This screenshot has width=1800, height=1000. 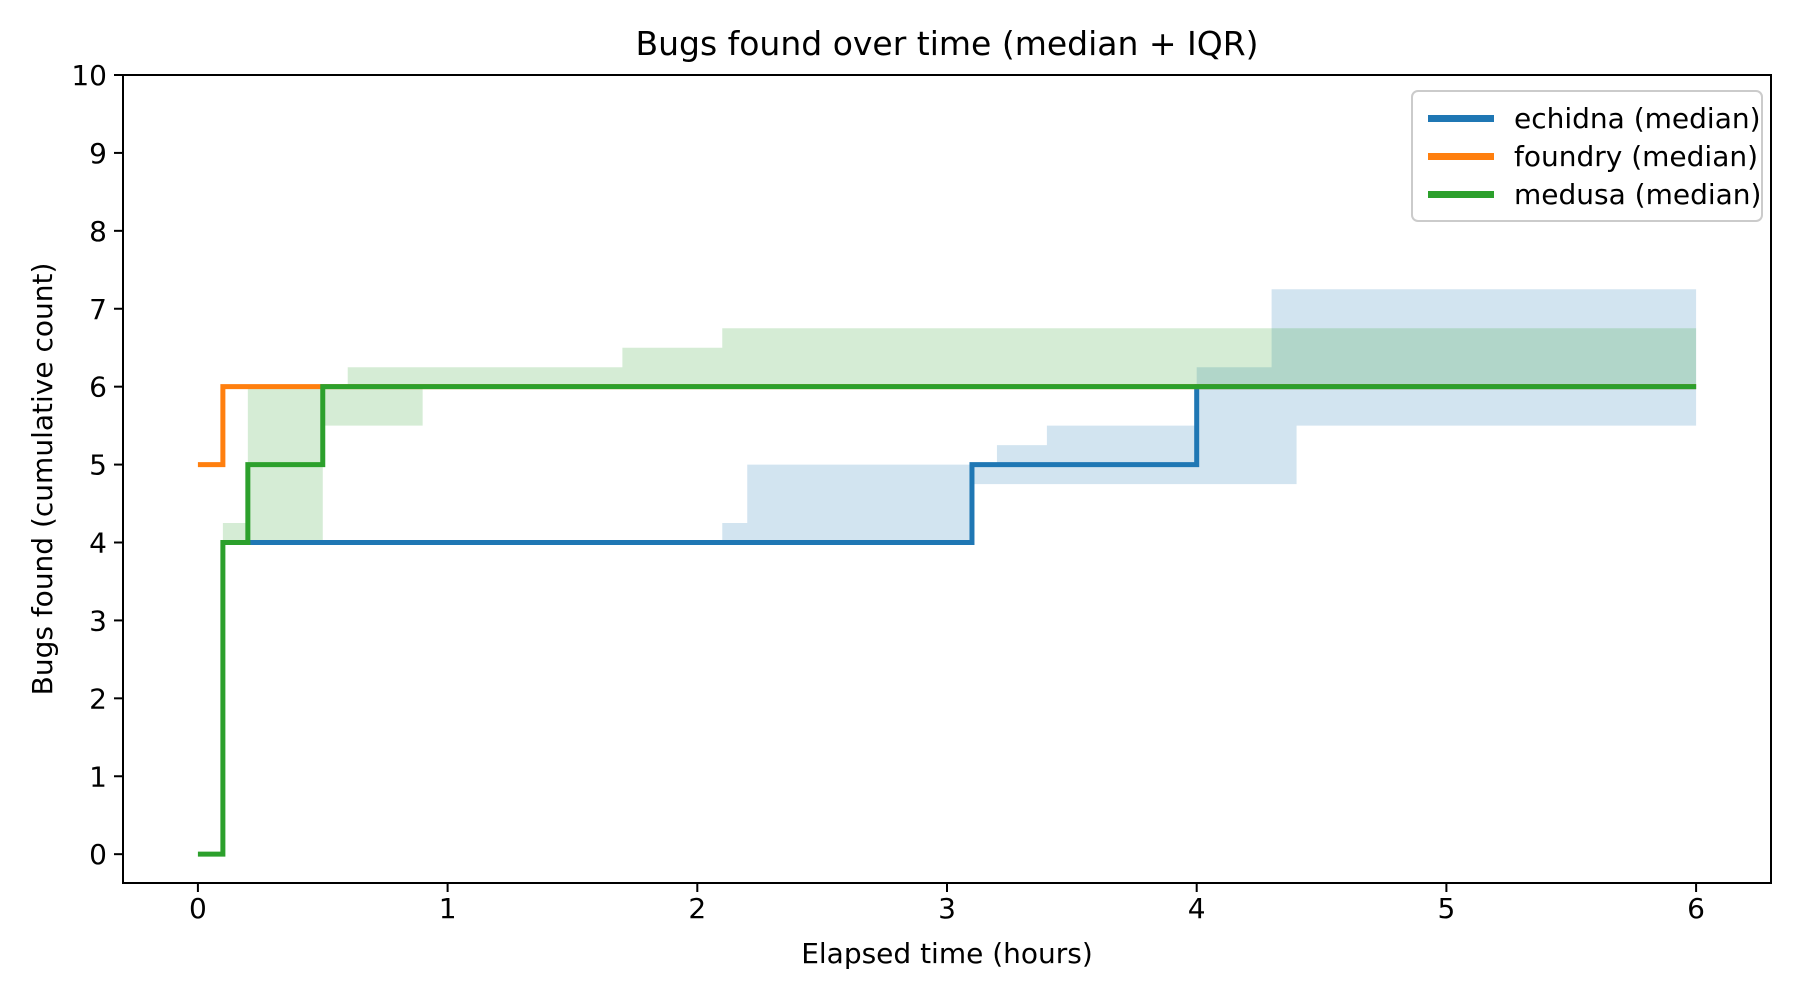 What do you see at coordinates (1638, 194) in the screenshot?
I see `legend-item-label: medusa (median)` at bounding box center [1638, 194].